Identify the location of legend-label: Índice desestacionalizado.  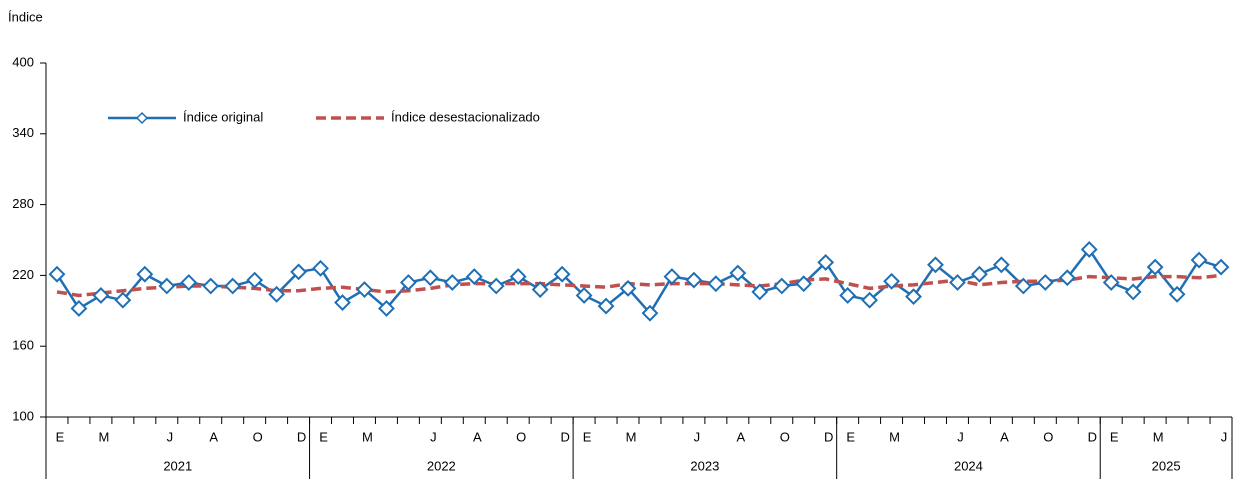
(465, 116).